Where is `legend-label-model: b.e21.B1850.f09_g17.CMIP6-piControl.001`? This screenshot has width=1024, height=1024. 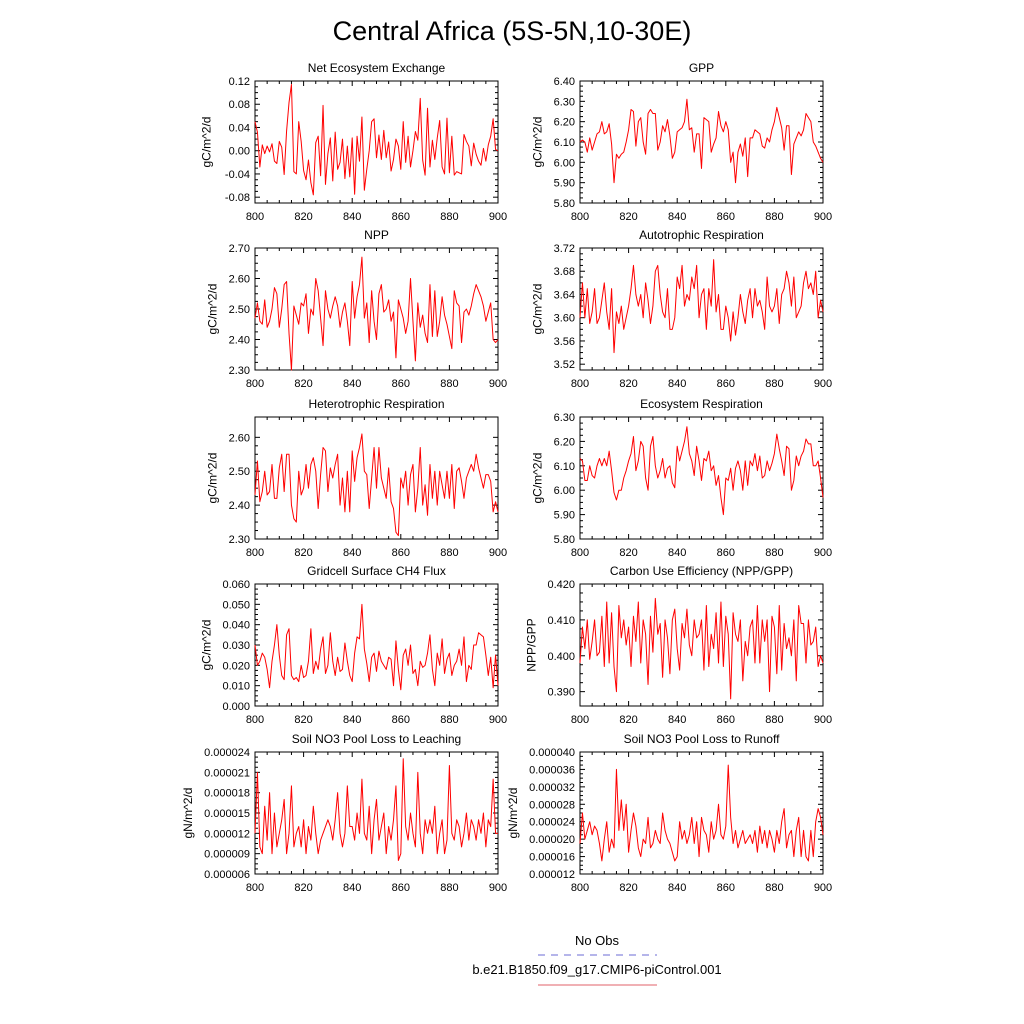 legend-label-model: b.e21.B1850.f09_g17.CMIP6-piControl.001 is located at coordinates (596, 969).